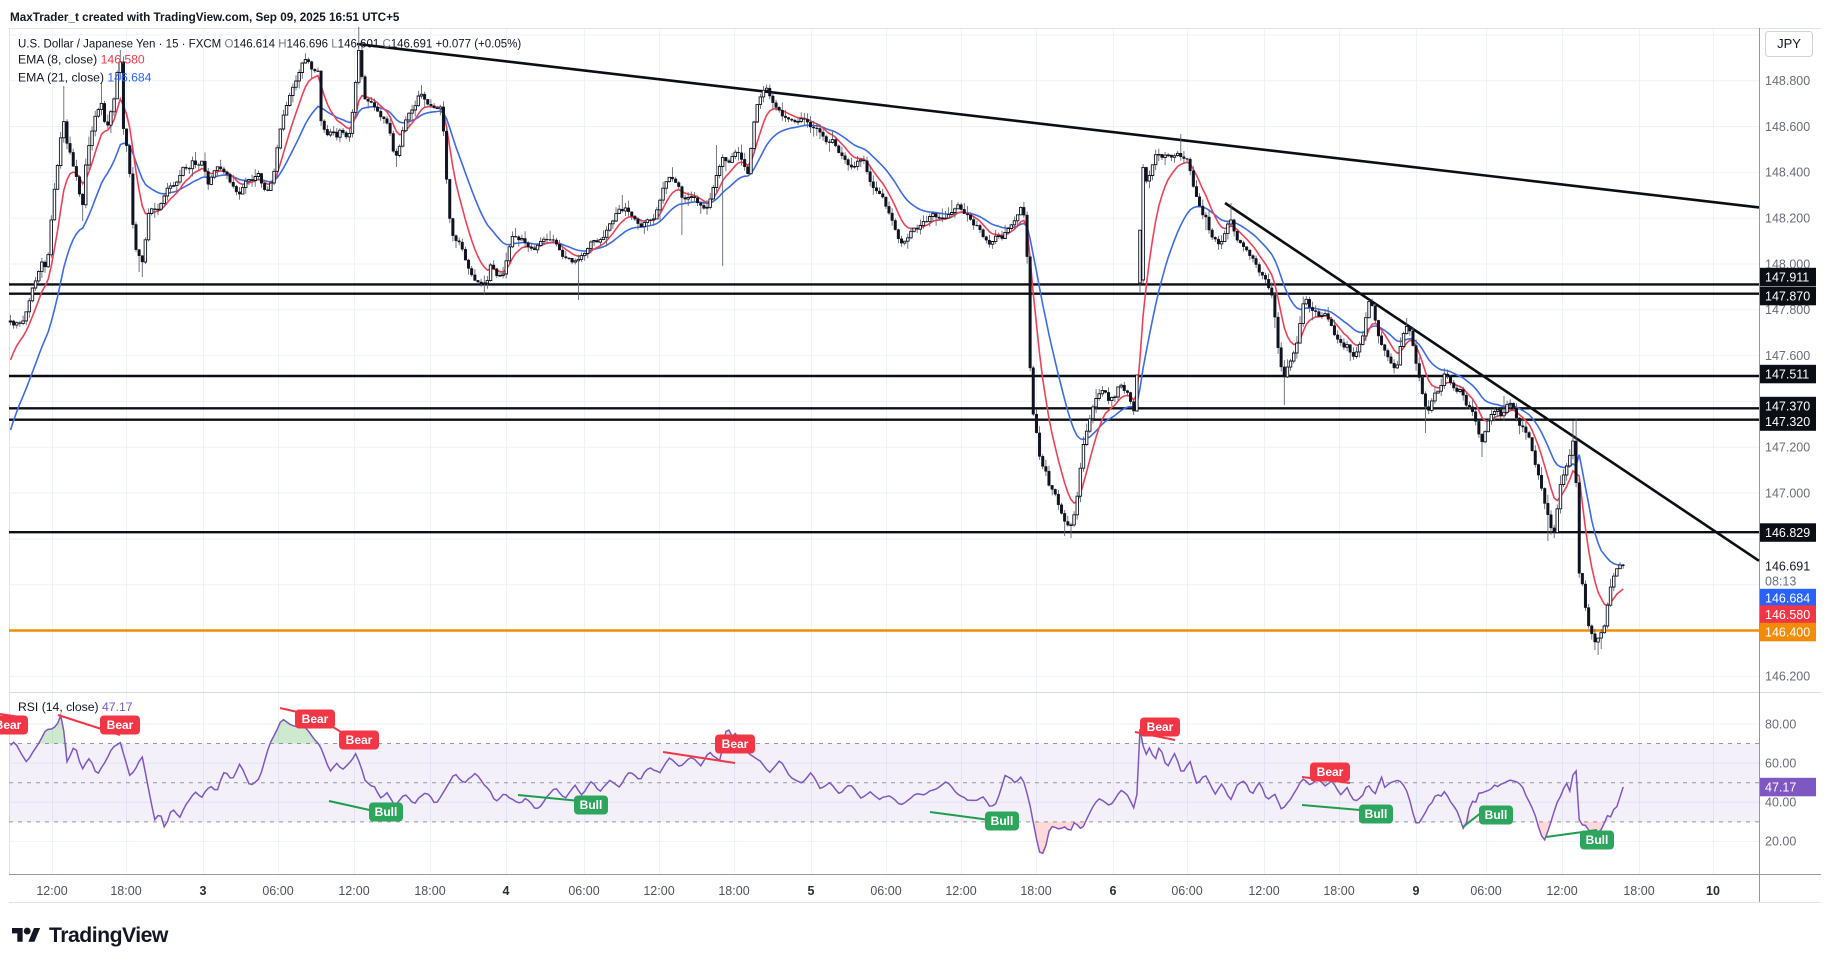  I want to click on svg-text: 146.200, so click(1787, 677).